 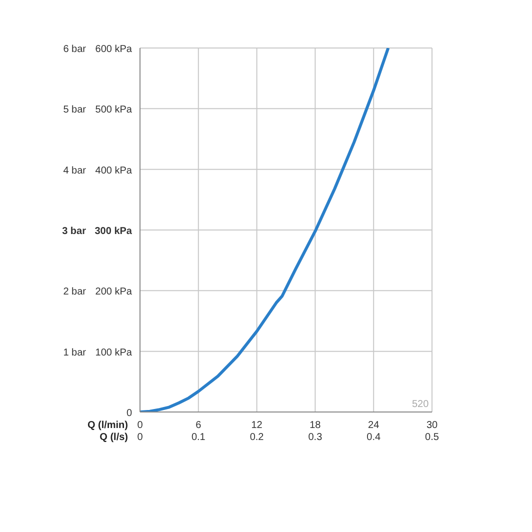 I want to click on x2-tick-label: 0.2, so click(x=257, y=437).